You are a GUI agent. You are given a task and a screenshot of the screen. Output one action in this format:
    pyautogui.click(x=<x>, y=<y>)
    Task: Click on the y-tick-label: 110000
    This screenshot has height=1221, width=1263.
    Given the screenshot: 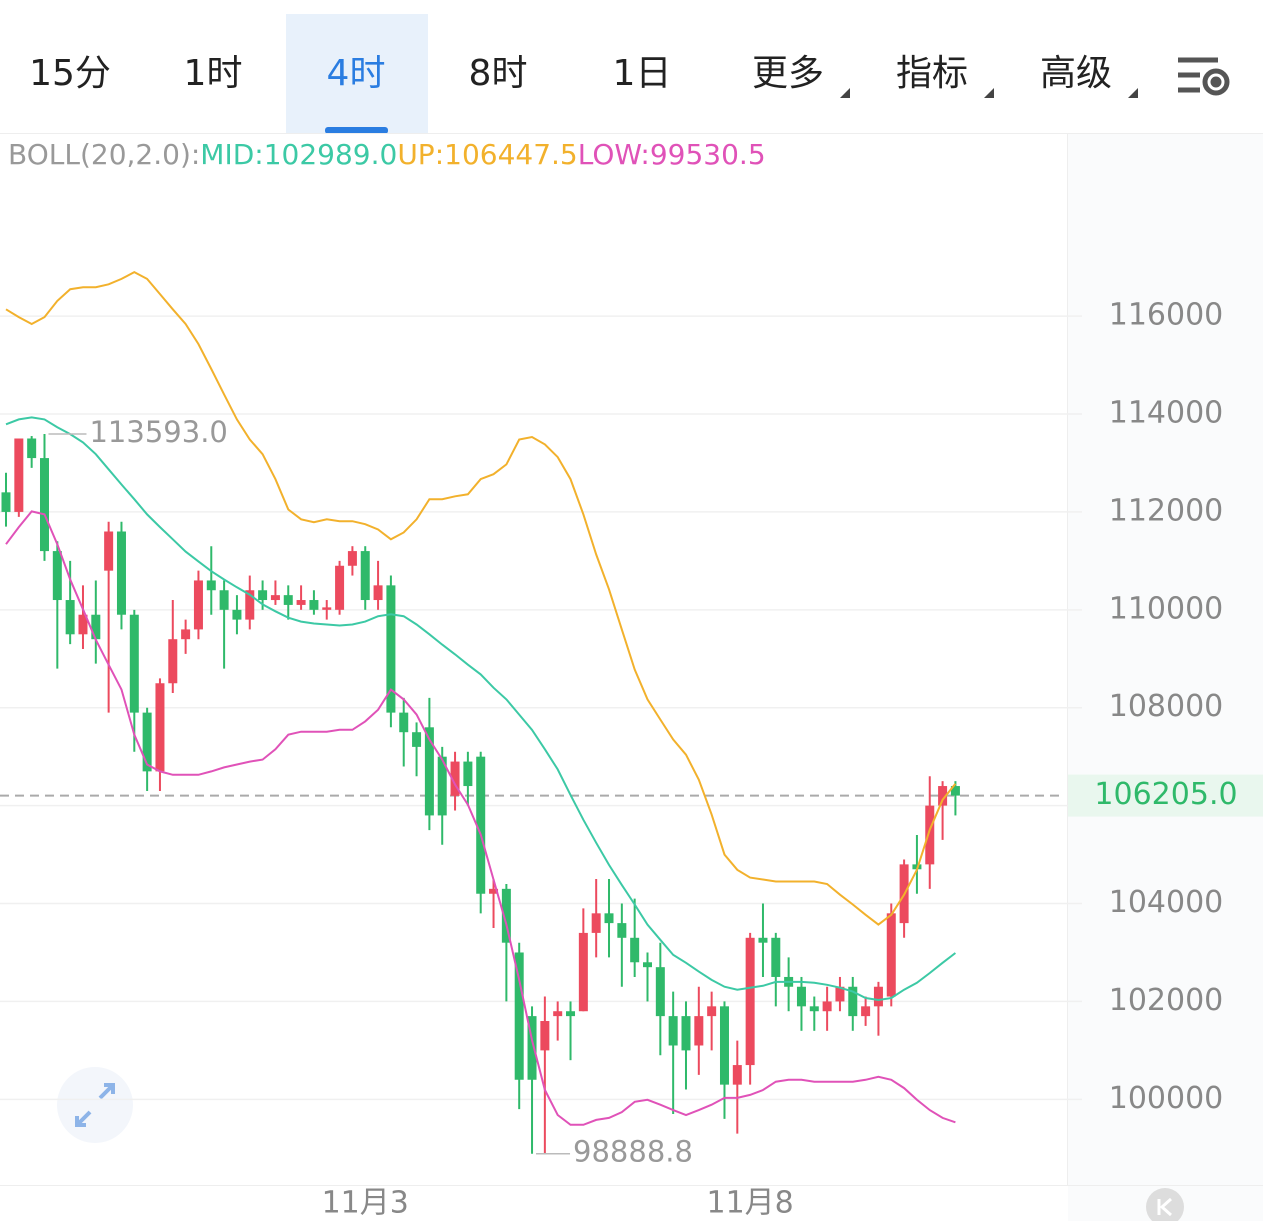 What is the action you would take?
    pyautogui.click(x=1166, y=608)
    